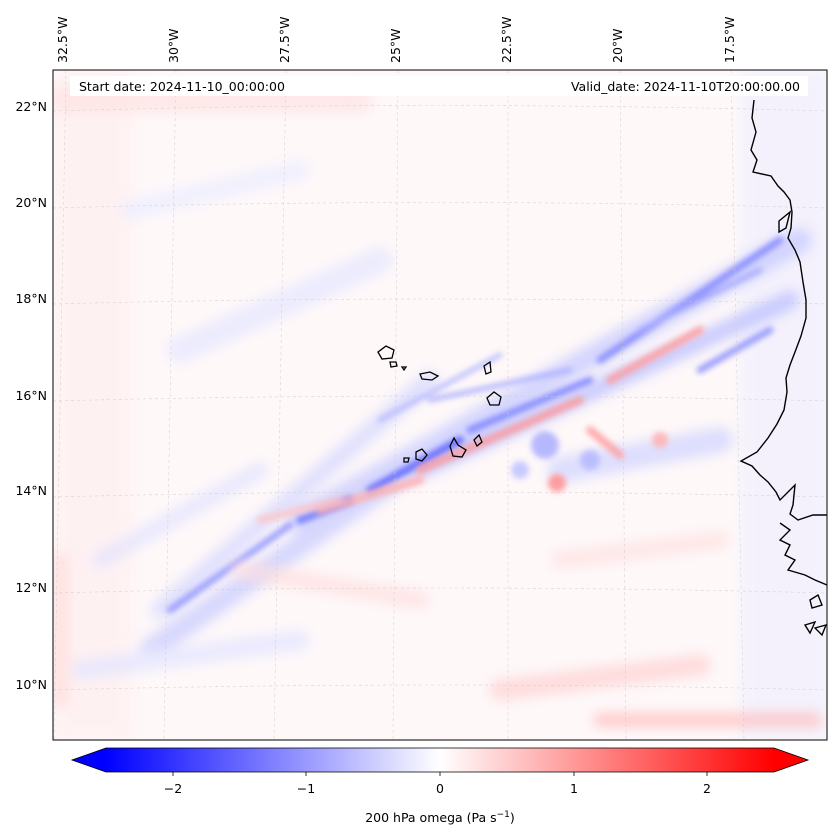 The height and width of the screenshot is (839, 837). Describe the element at coordinates (62, 40) in the screenshot. I see `lon-label: 32.5°W` at that location.